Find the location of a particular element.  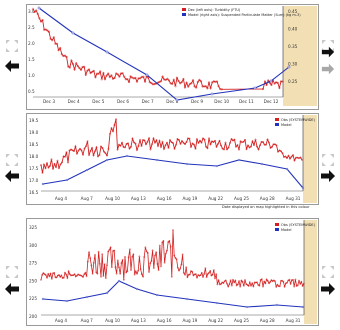

x-tick-label: Dec 9 is located at coordinates (197, 101).